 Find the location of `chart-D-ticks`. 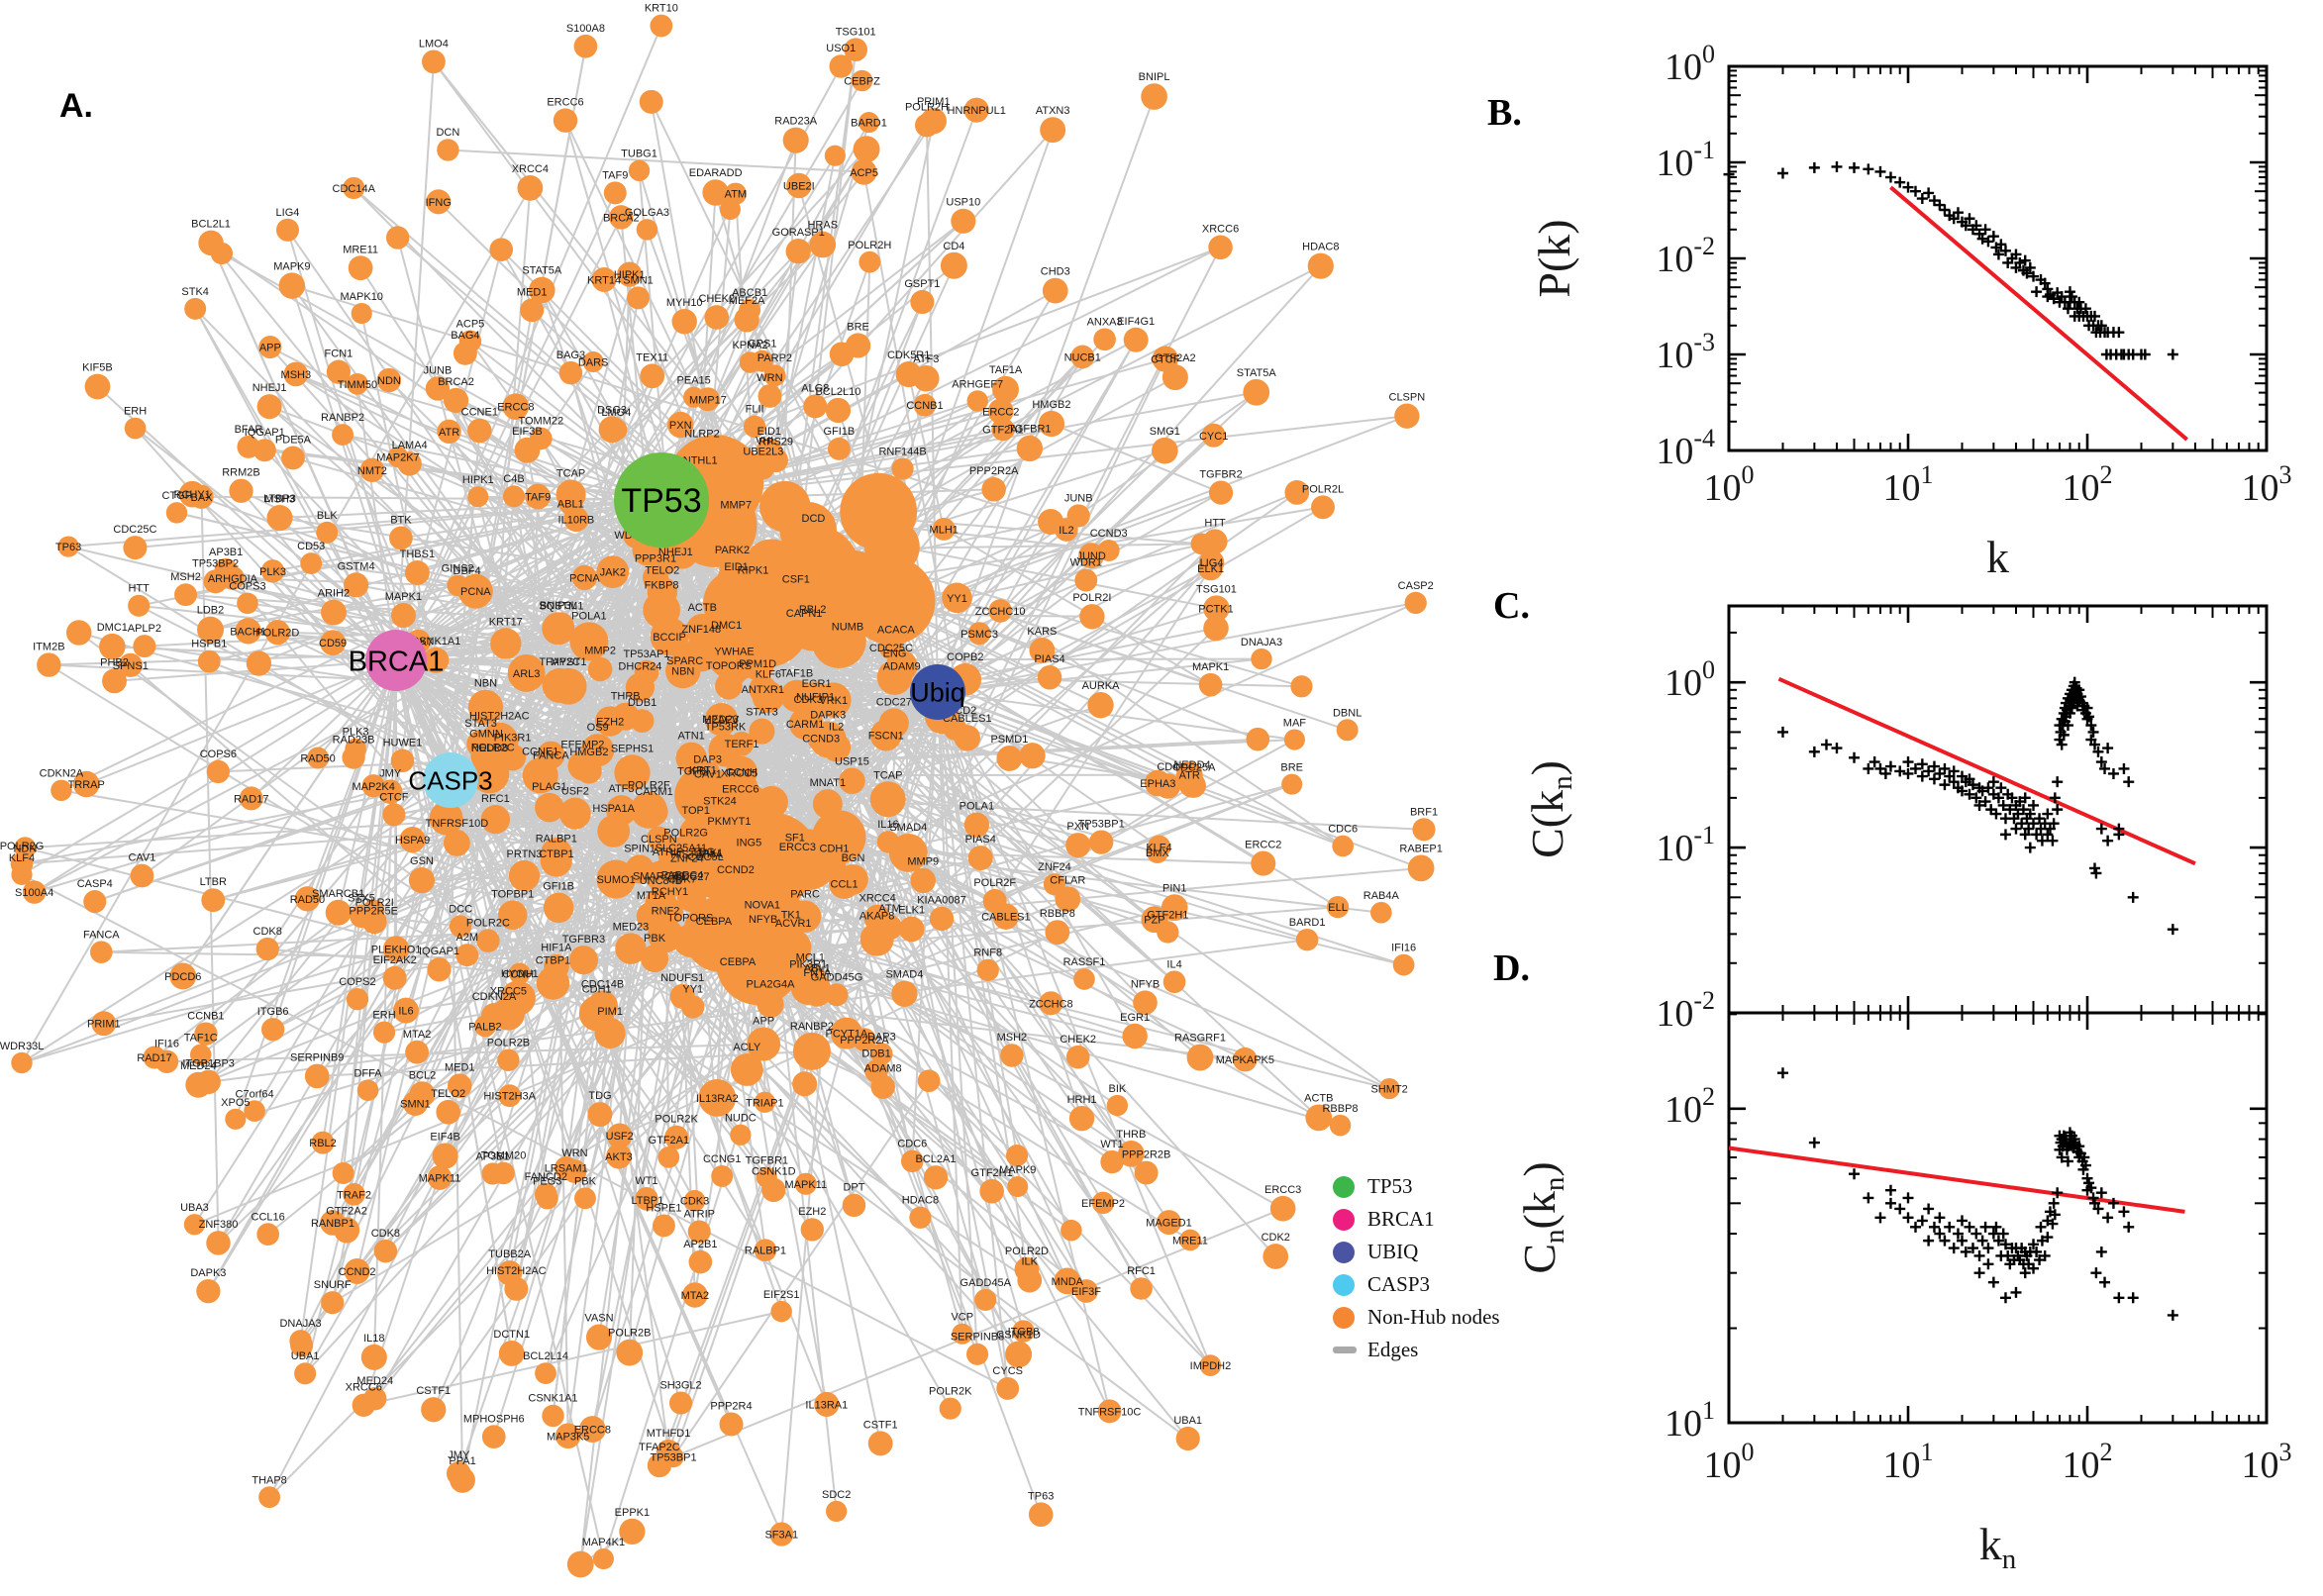

chart-D-ticks is located at coordinates (1998, 1219).